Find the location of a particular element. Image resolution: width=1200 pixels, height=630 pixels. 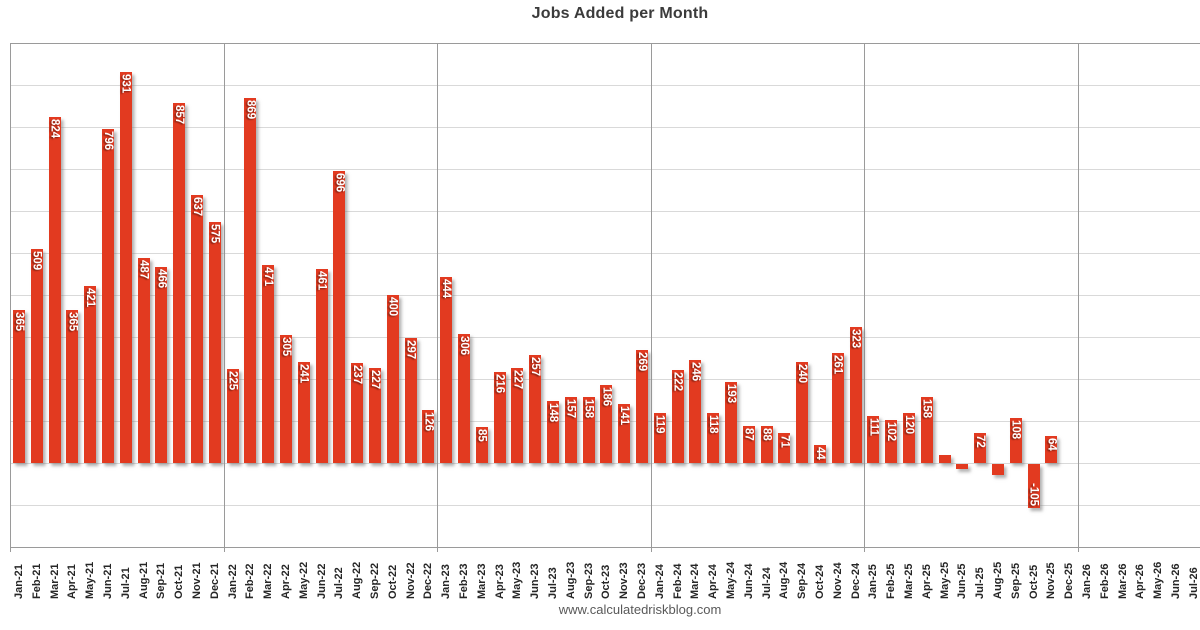

x-axis-label: Jul-21 is located at coordinates (125, 583).